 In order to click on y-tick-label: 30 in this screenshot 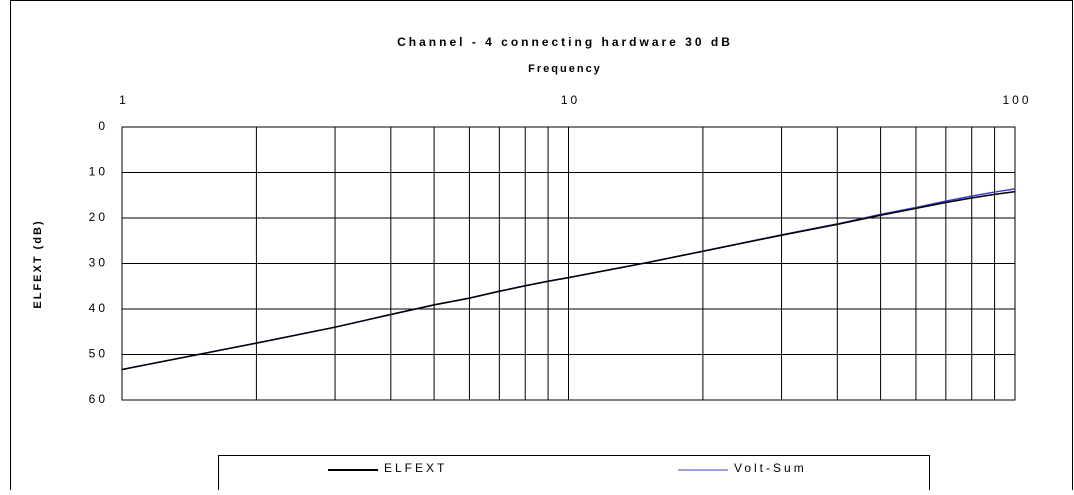, I will do `click(98, 263)`.